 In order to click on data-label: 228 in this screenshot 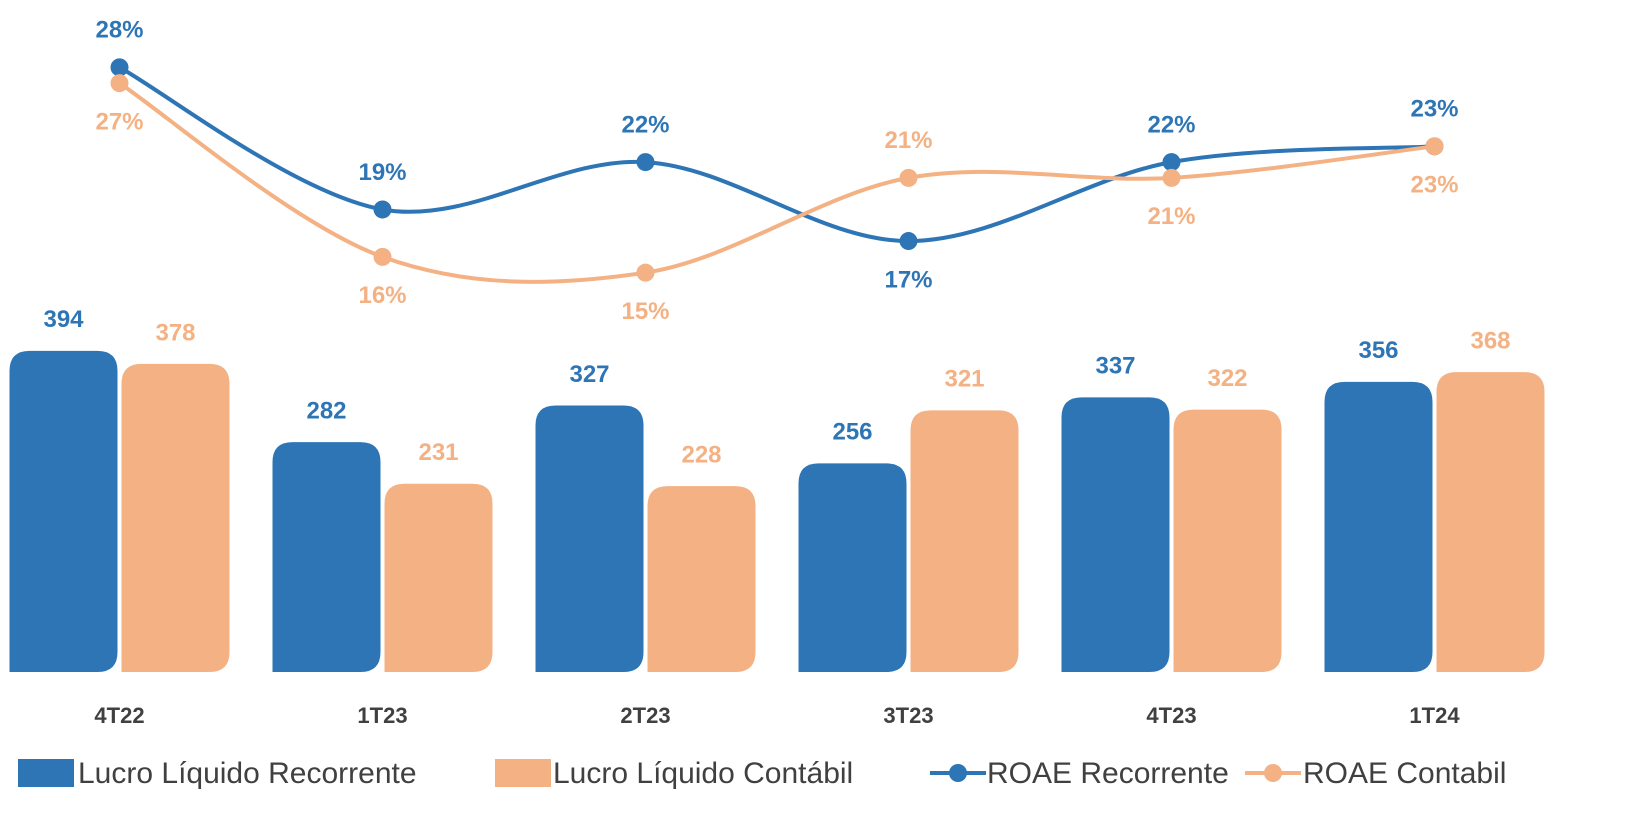, I will do `click(701, 455)`.